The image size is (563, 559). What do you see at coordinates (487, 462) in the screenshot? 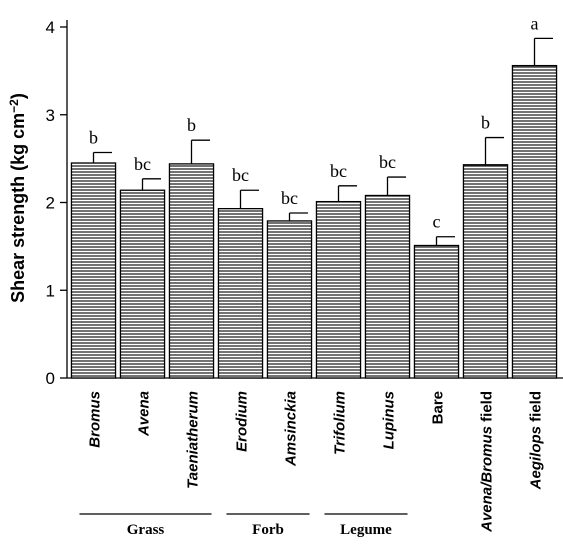
I see `category-label: Avena/Bromus field` at bounding box center [487, 462].